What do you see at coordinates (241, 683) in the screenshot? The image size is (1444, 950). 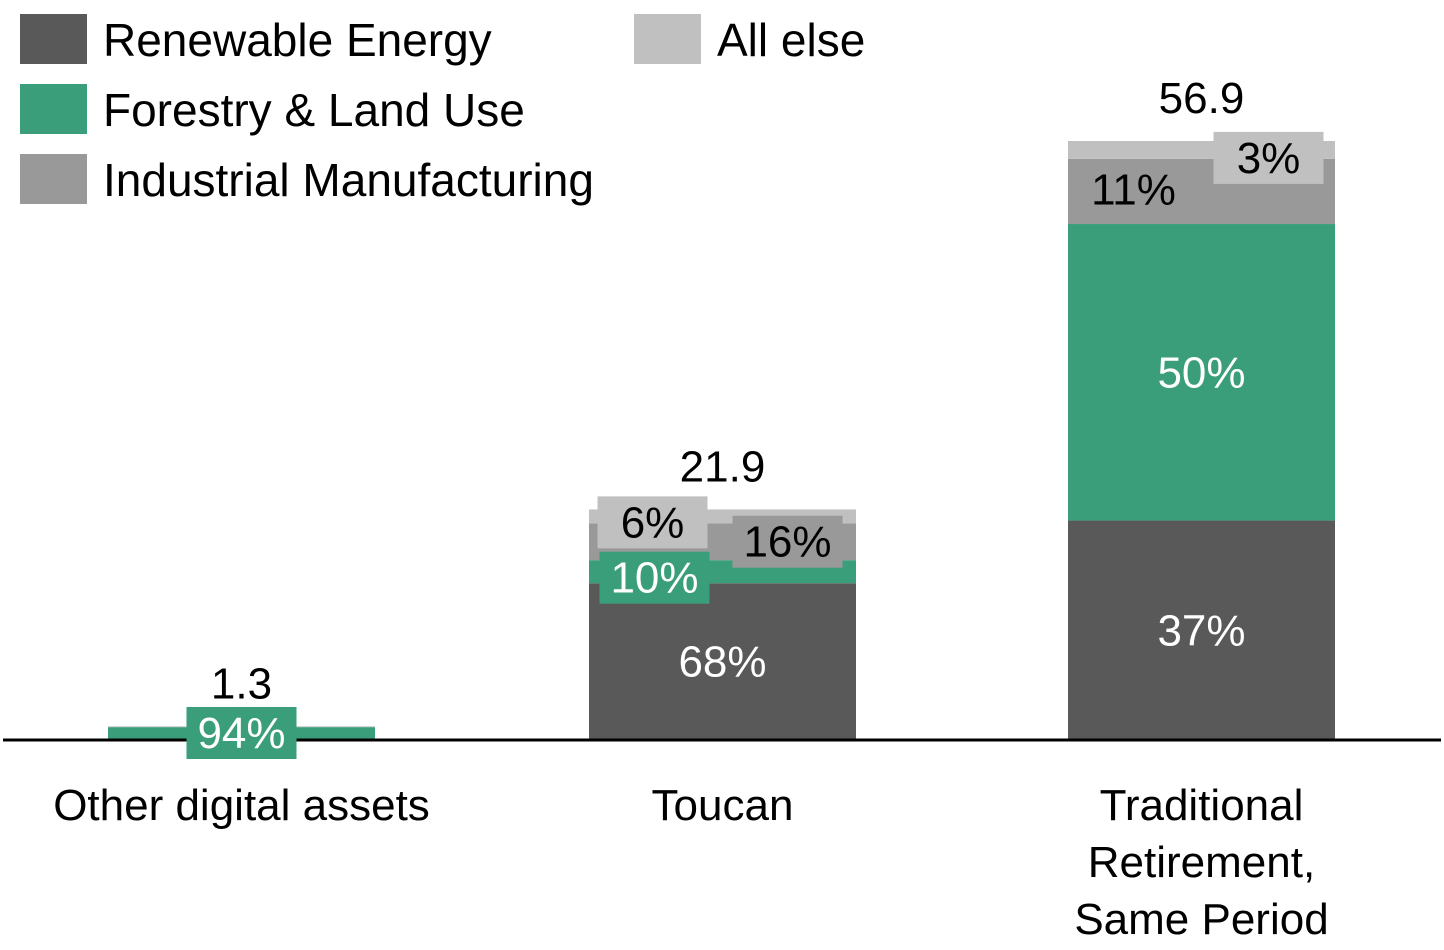 I see `total-label: 1.3` at bounding box center [241, 683].